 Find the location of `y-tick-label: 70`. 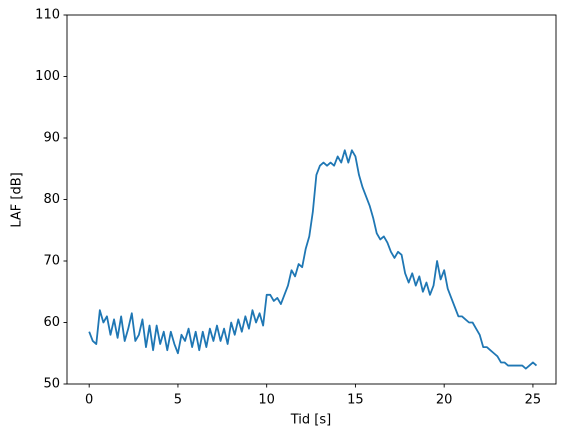

y-tick-label: 70 is located at coordinates (51, 261).